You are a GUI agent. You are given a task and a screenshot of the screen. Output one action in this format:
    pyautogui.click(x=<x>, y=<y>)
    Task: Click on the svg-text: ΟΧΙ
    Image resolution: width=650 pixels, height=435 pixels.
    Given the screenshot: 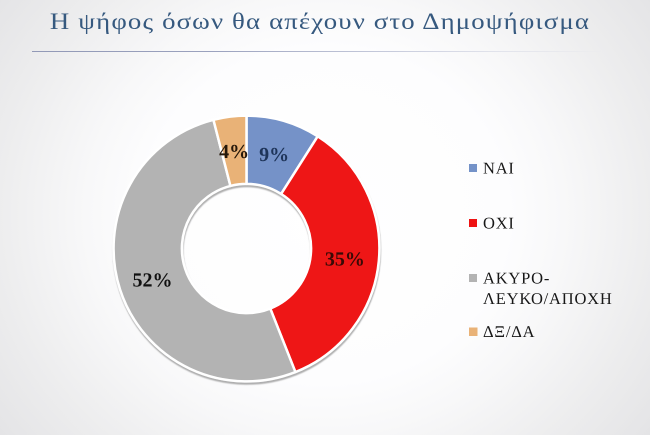 What is the action you would take?
    pyautogui.click(x=499, y=223)
    